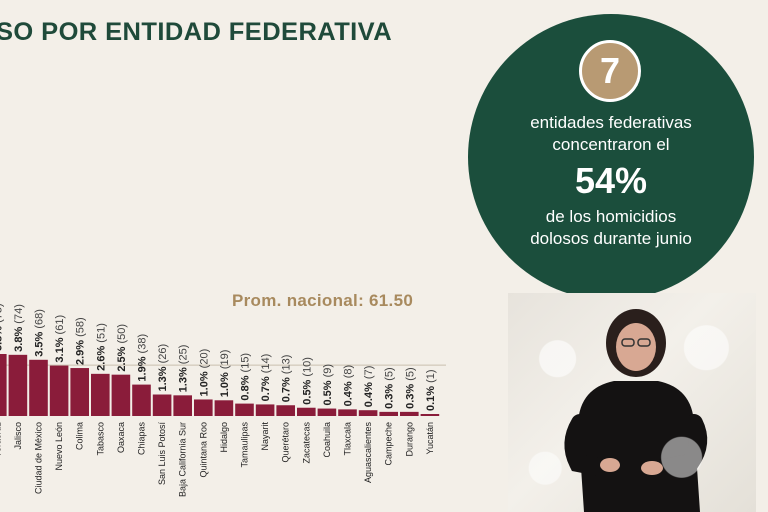 The height and width of the screenshot is (512, 768). What do you see at coordinates (121, 437) in the screenshot?
I see `category-label: Oaxaca` at bounding box center [121, 437].